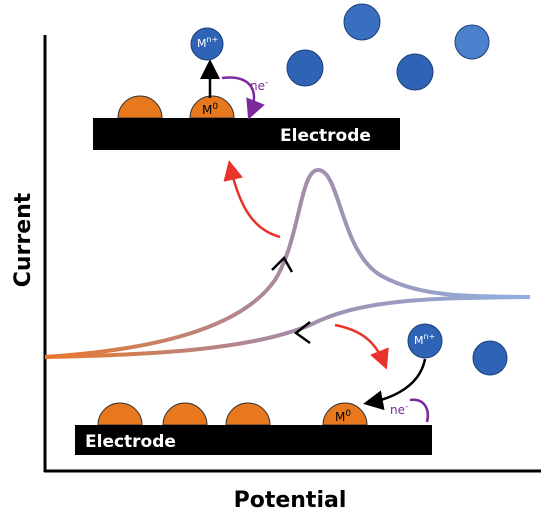 The image size is (541, 519). Describe the element at coordinates (23, 239) in the screenshot. I see `y-axis-label: Current` at that location.